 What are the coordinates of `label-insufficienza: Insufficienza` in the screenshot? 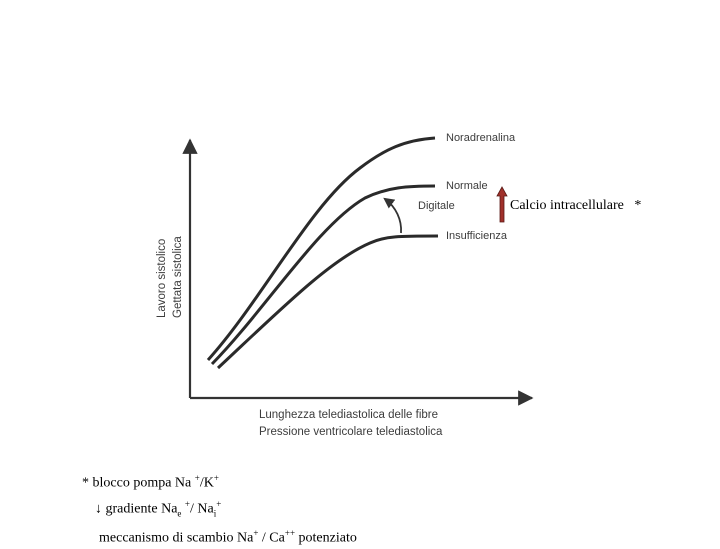 It's located at (477, 236).